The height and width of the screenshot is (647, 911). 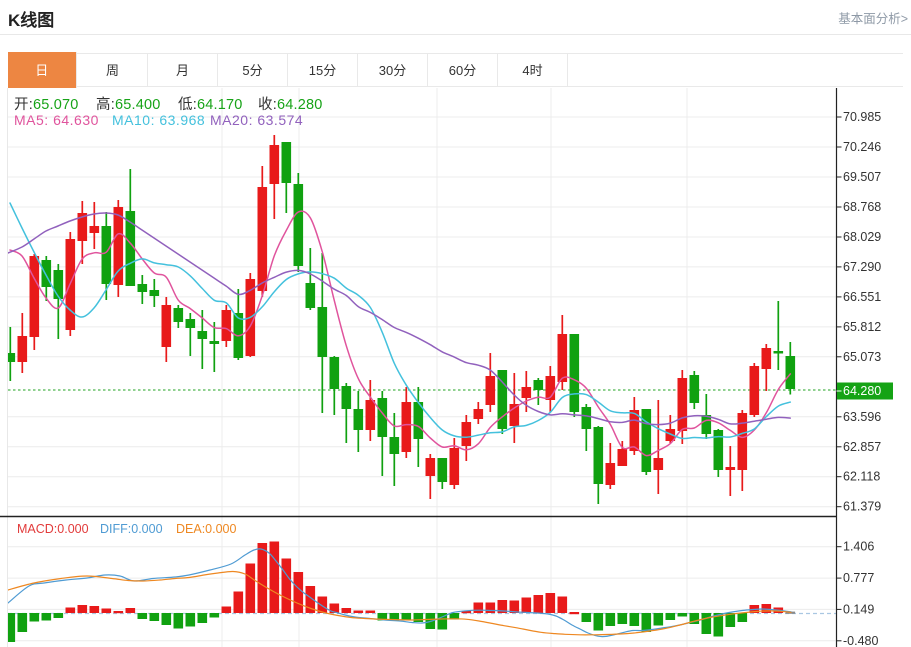 What do you see at coordinates (858, 547) in the screenshot?
I see `svg-text: 1.406` at bounding box center [858, 547].